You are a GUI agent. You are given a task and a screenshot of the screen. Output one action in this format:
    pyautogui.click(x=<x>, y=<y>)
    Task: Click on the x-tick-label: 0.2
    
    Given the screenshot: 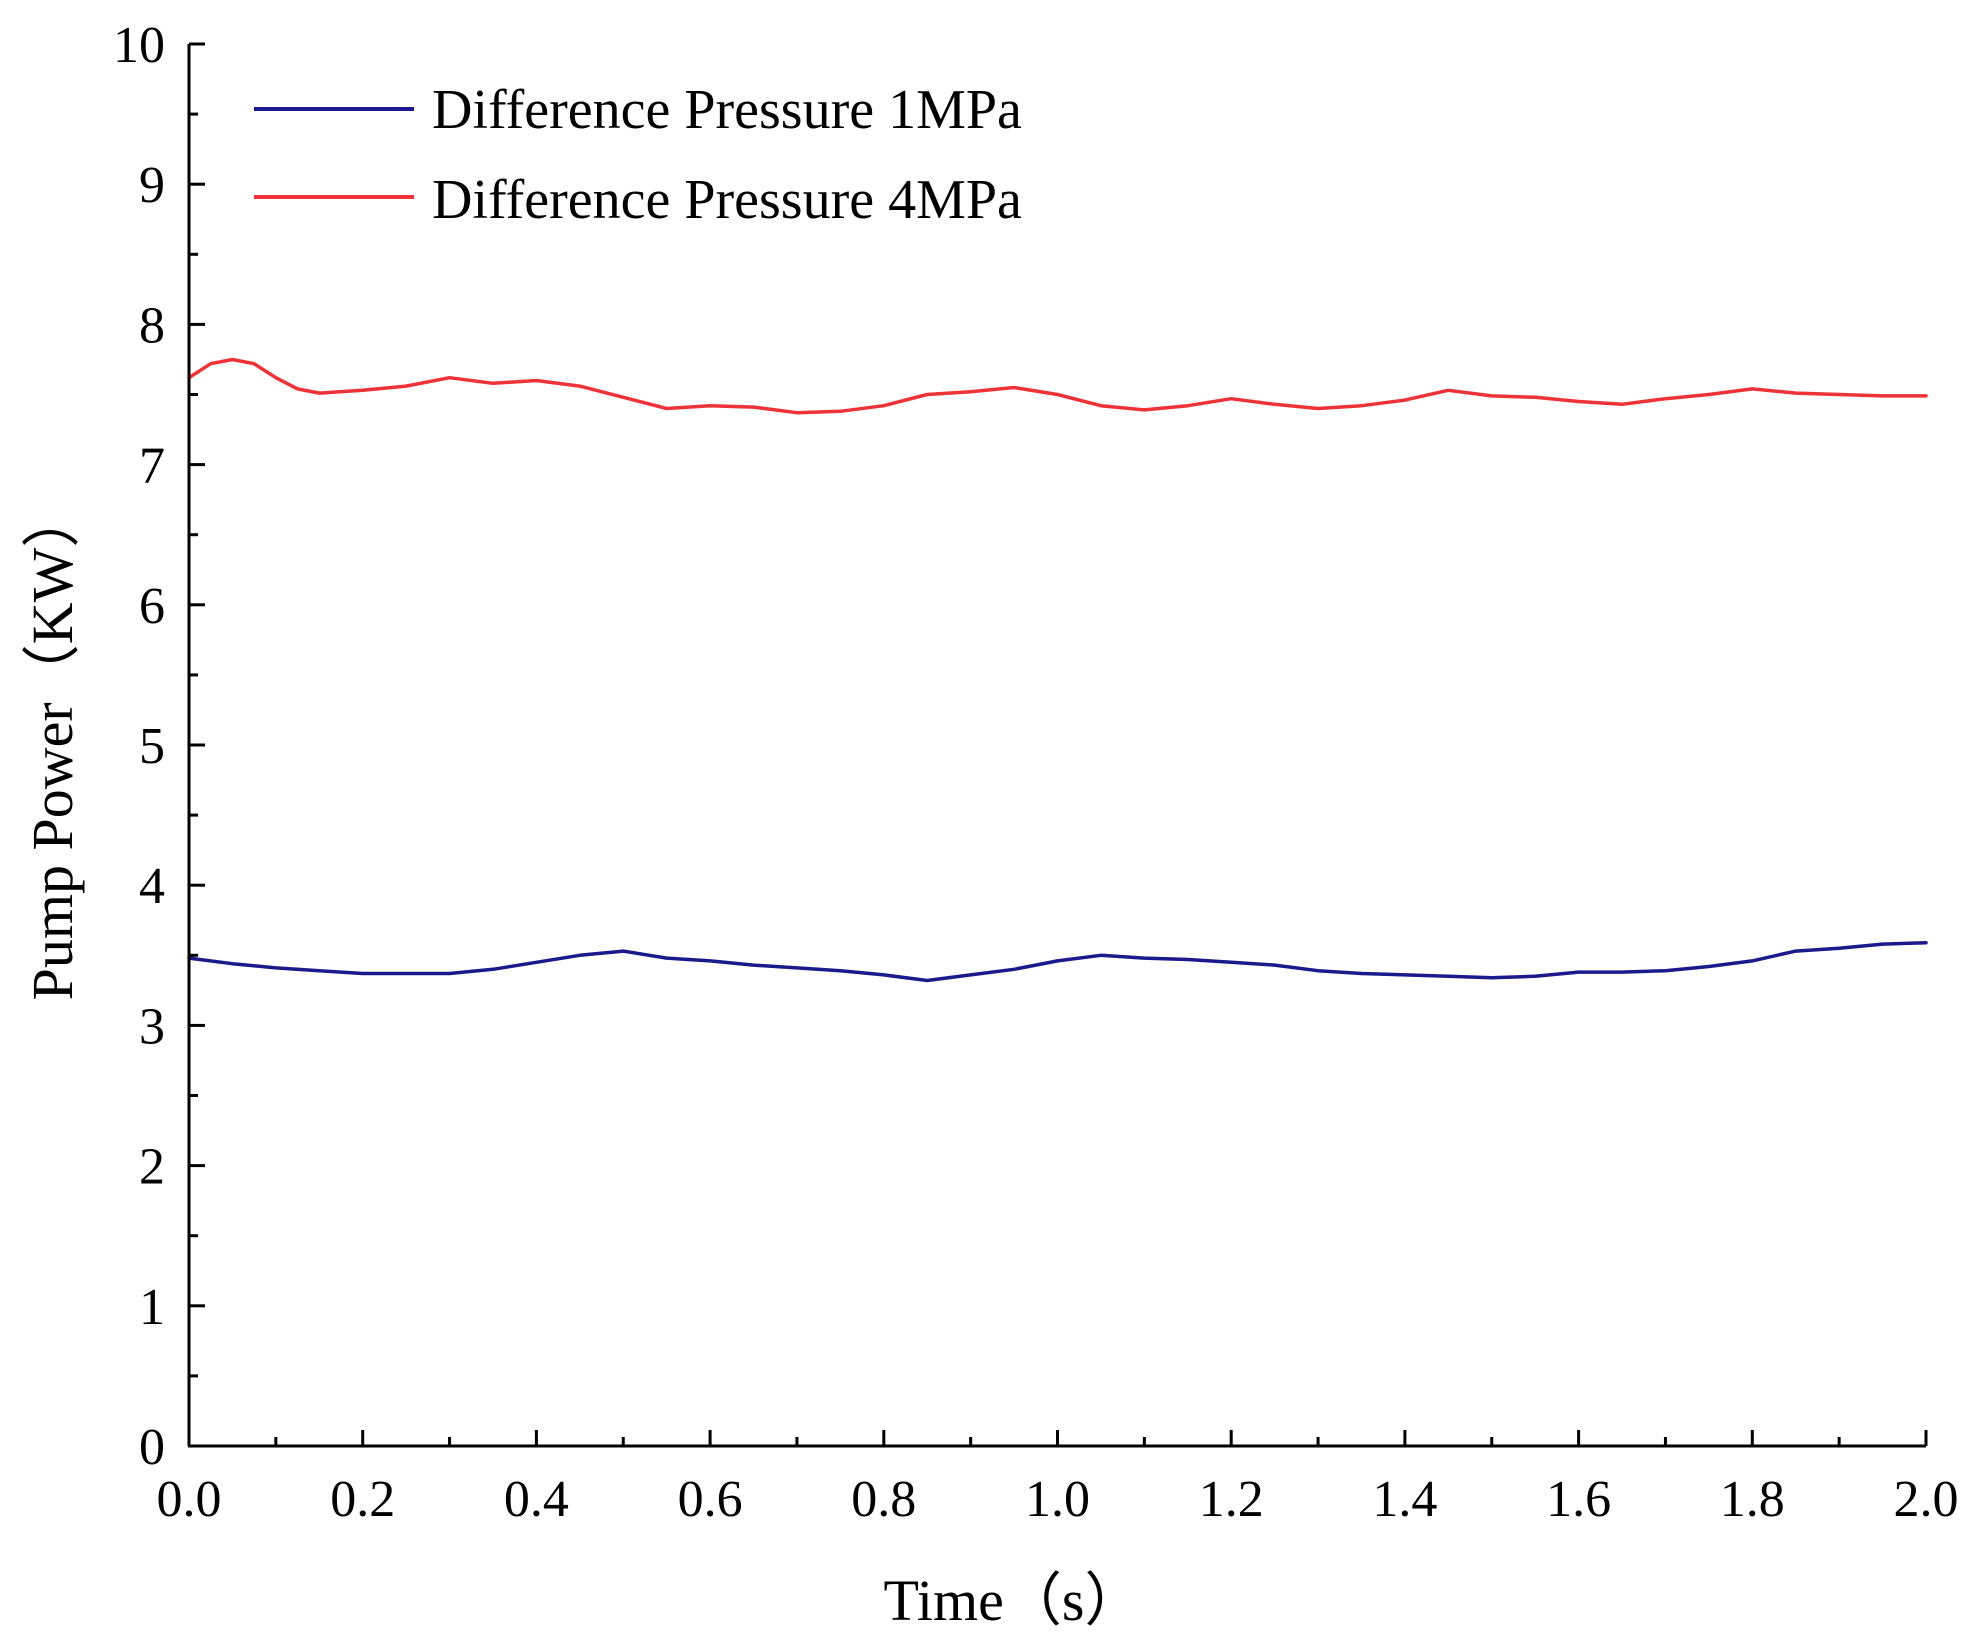 What is the action you would take?
    pyautogui.click(x=362, y=1499)
    